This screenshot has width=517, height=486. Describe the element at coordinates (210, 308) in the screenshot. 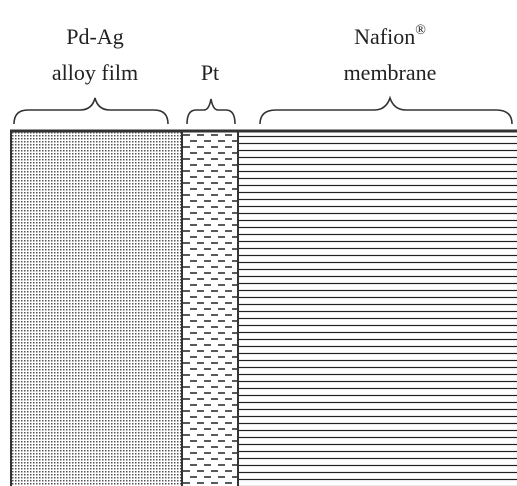

I see `pt-layer` at that location.